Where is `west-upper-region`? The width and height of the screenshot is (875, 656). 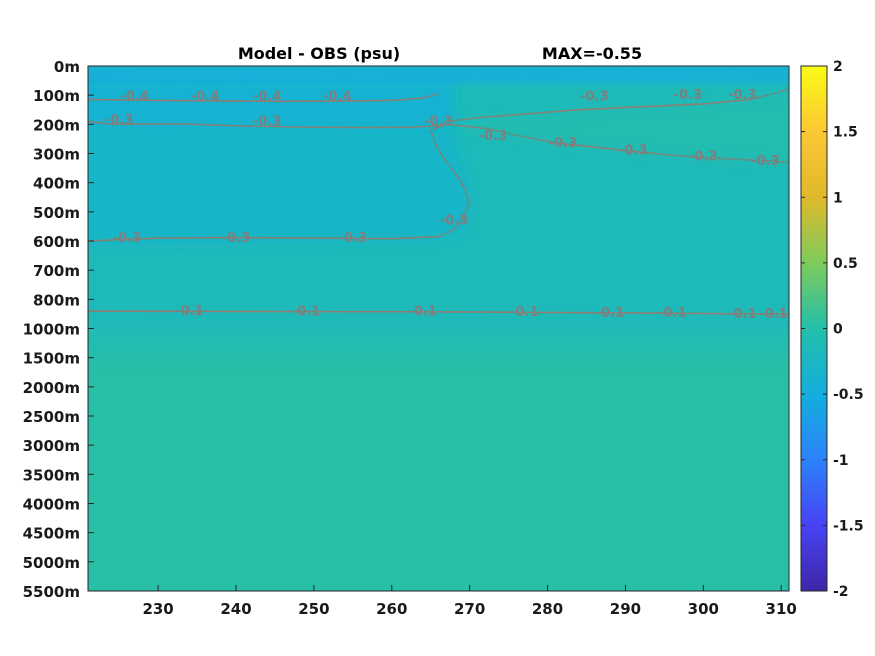 west-upper-region is located at coordinates (271, 102).